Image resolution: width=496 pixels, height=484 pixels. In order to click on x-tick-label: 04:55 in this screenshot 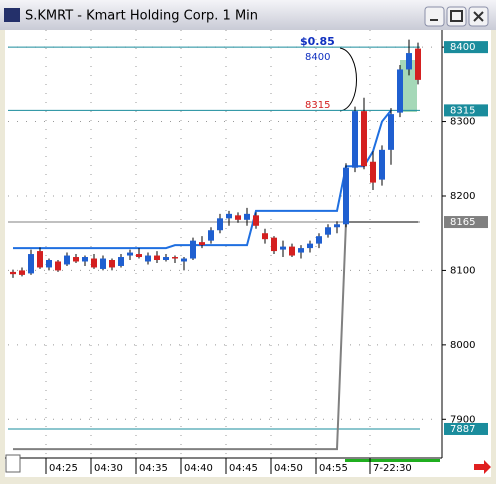, I will do `click(333, 468)`.